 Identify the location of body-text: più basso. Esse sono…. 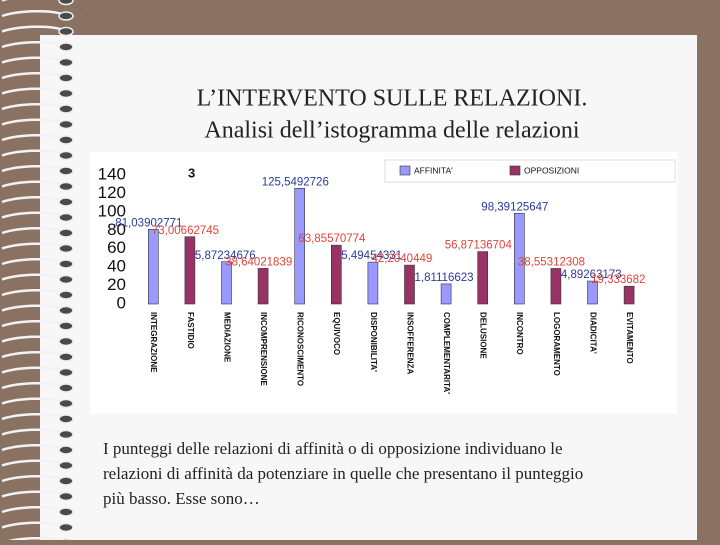
(181, 498).